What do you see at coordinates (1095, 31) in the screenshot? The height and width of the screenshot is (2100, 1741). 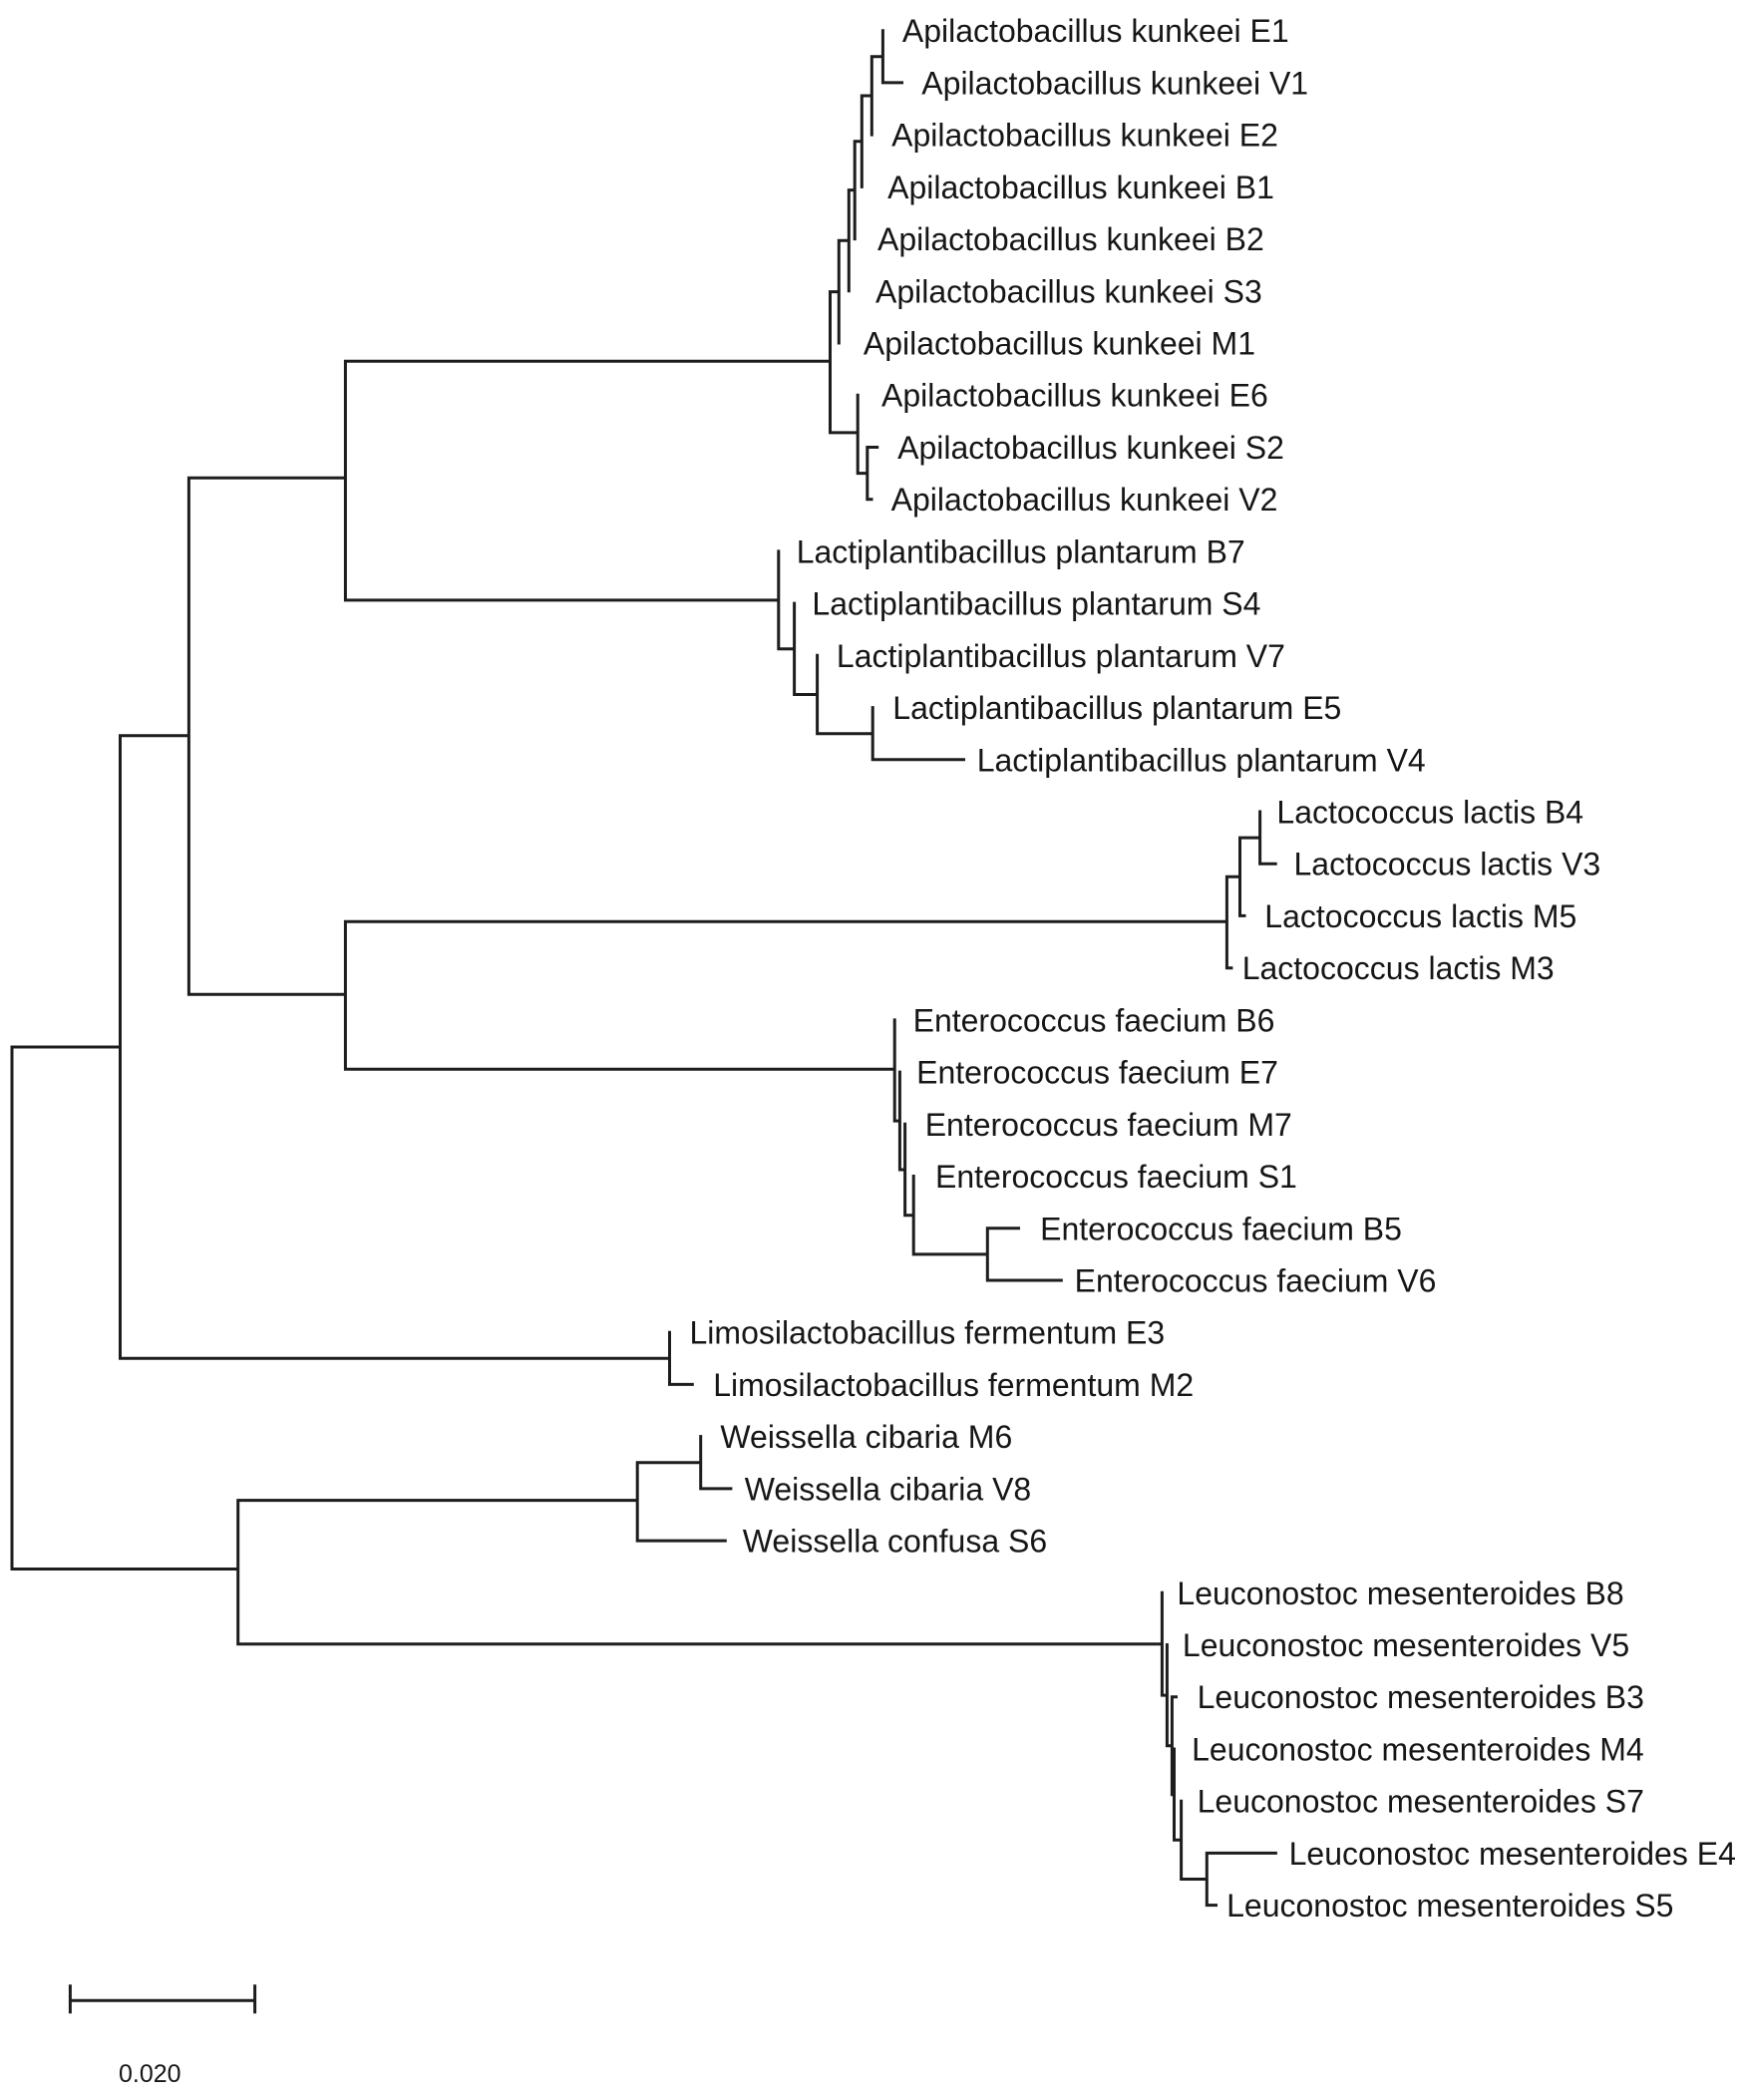 I see `svg-text: Apilactobacillus kunkeei E1` at bounding box center [1095, 31].